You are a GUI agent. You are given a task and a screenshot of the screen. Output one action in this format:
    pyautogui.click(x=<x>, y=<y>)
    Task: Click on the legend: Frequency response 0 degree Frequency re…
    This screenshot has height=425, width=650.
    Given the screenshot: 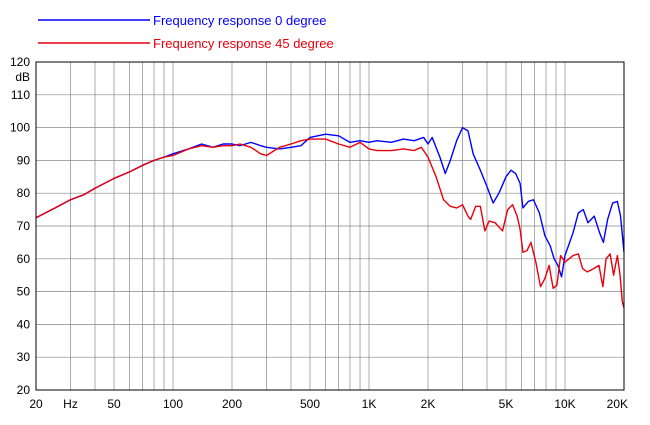 What is the action you would take?
    pyautogui.click(x=186, y=32)
    